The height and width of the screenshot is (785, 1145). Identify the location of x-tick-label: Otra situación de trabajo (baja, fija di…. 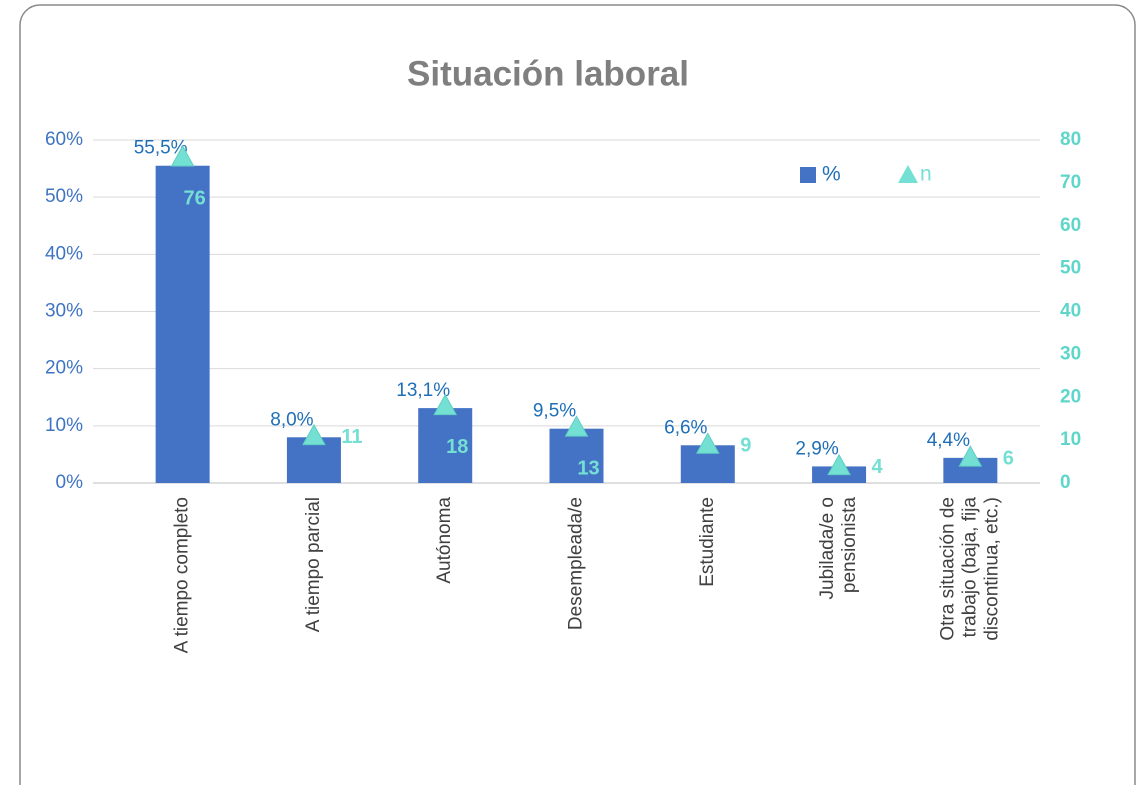
(970, 569).